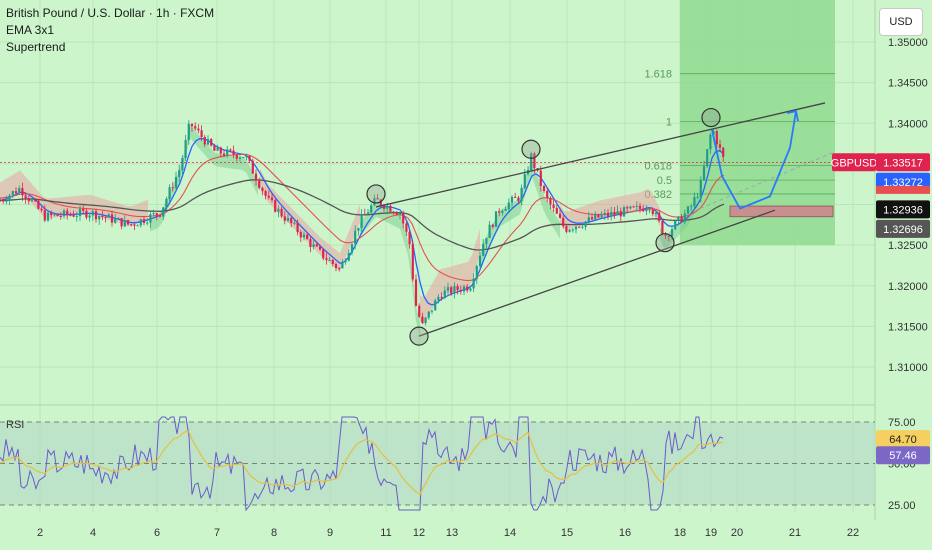 The height and width of the screenshot is (550, 932). I want to click on target-price-tag-bg, so click(903, 209).